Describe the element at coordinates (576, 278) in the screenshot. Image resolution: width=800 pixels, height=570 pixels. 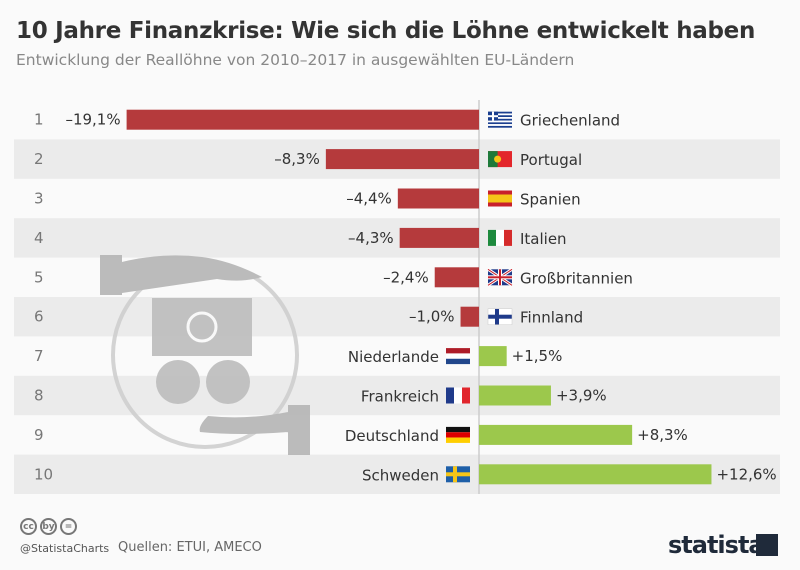
I see `country-label: Großbritannien` at that location.